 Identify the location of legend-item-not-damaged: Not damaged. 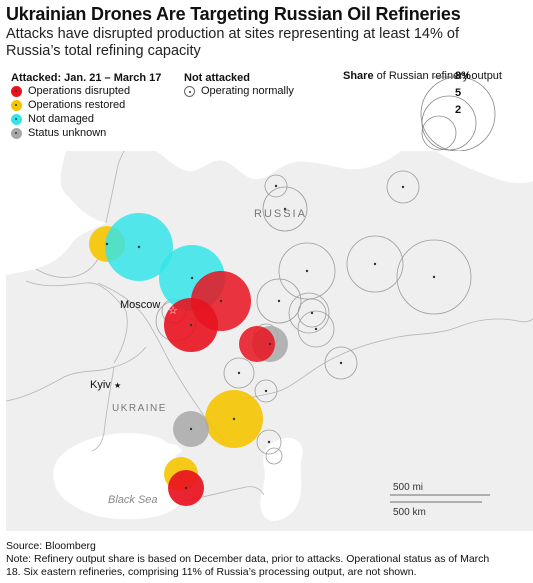
(52, 119).